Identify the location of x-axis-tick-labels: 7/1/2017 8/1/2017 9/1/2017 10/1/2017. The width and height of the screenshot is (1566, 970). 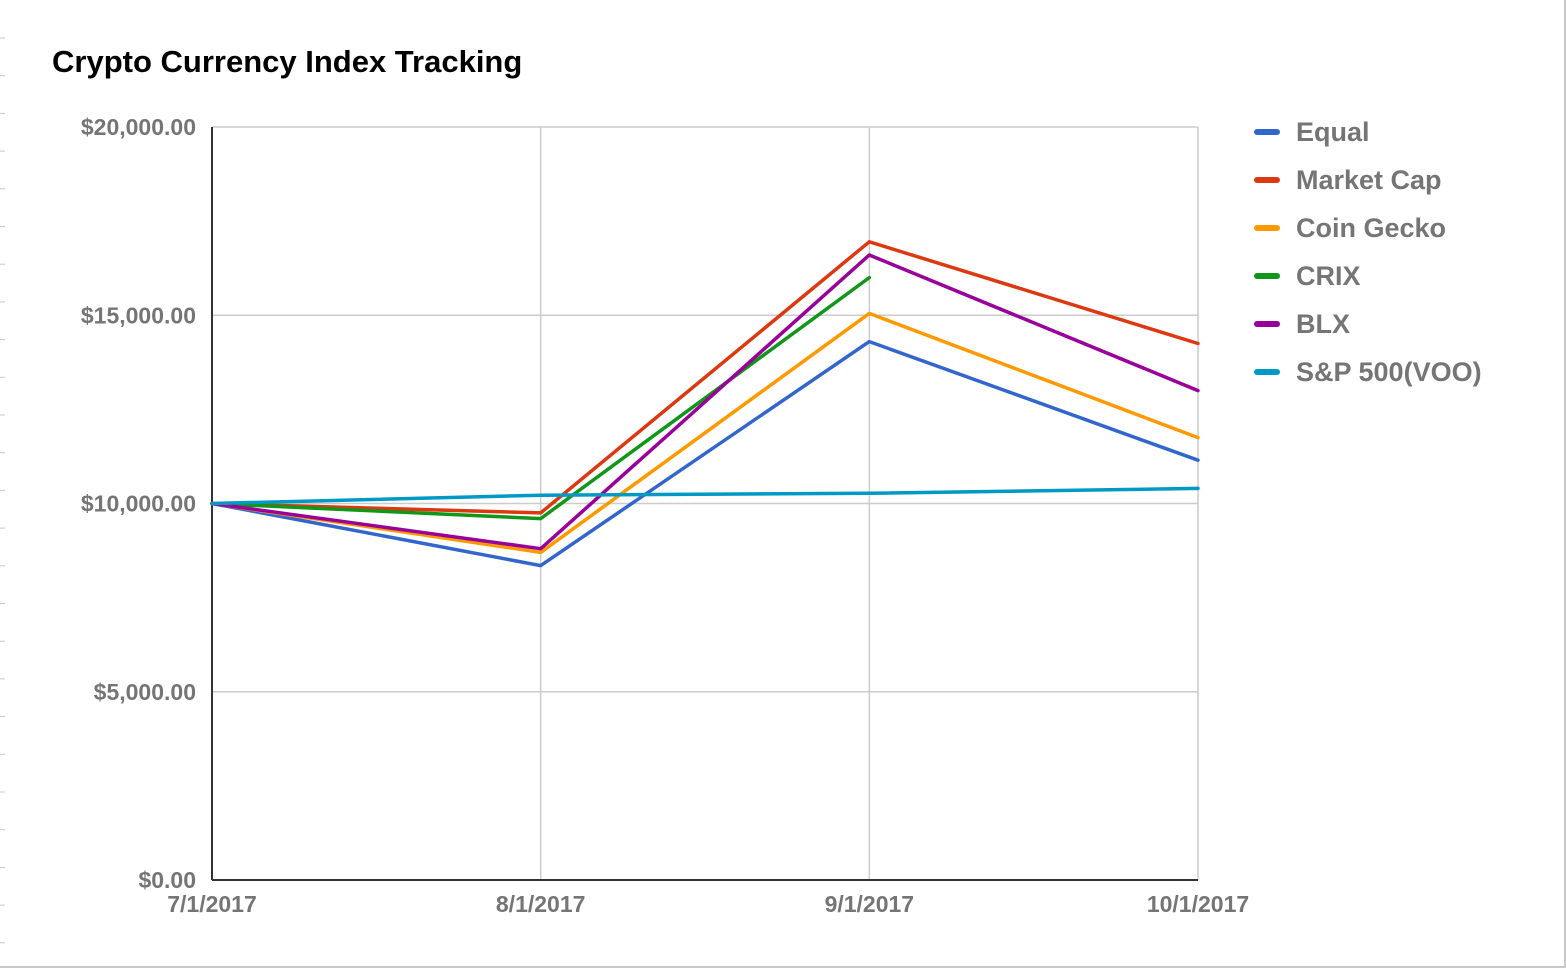
(708, 904).